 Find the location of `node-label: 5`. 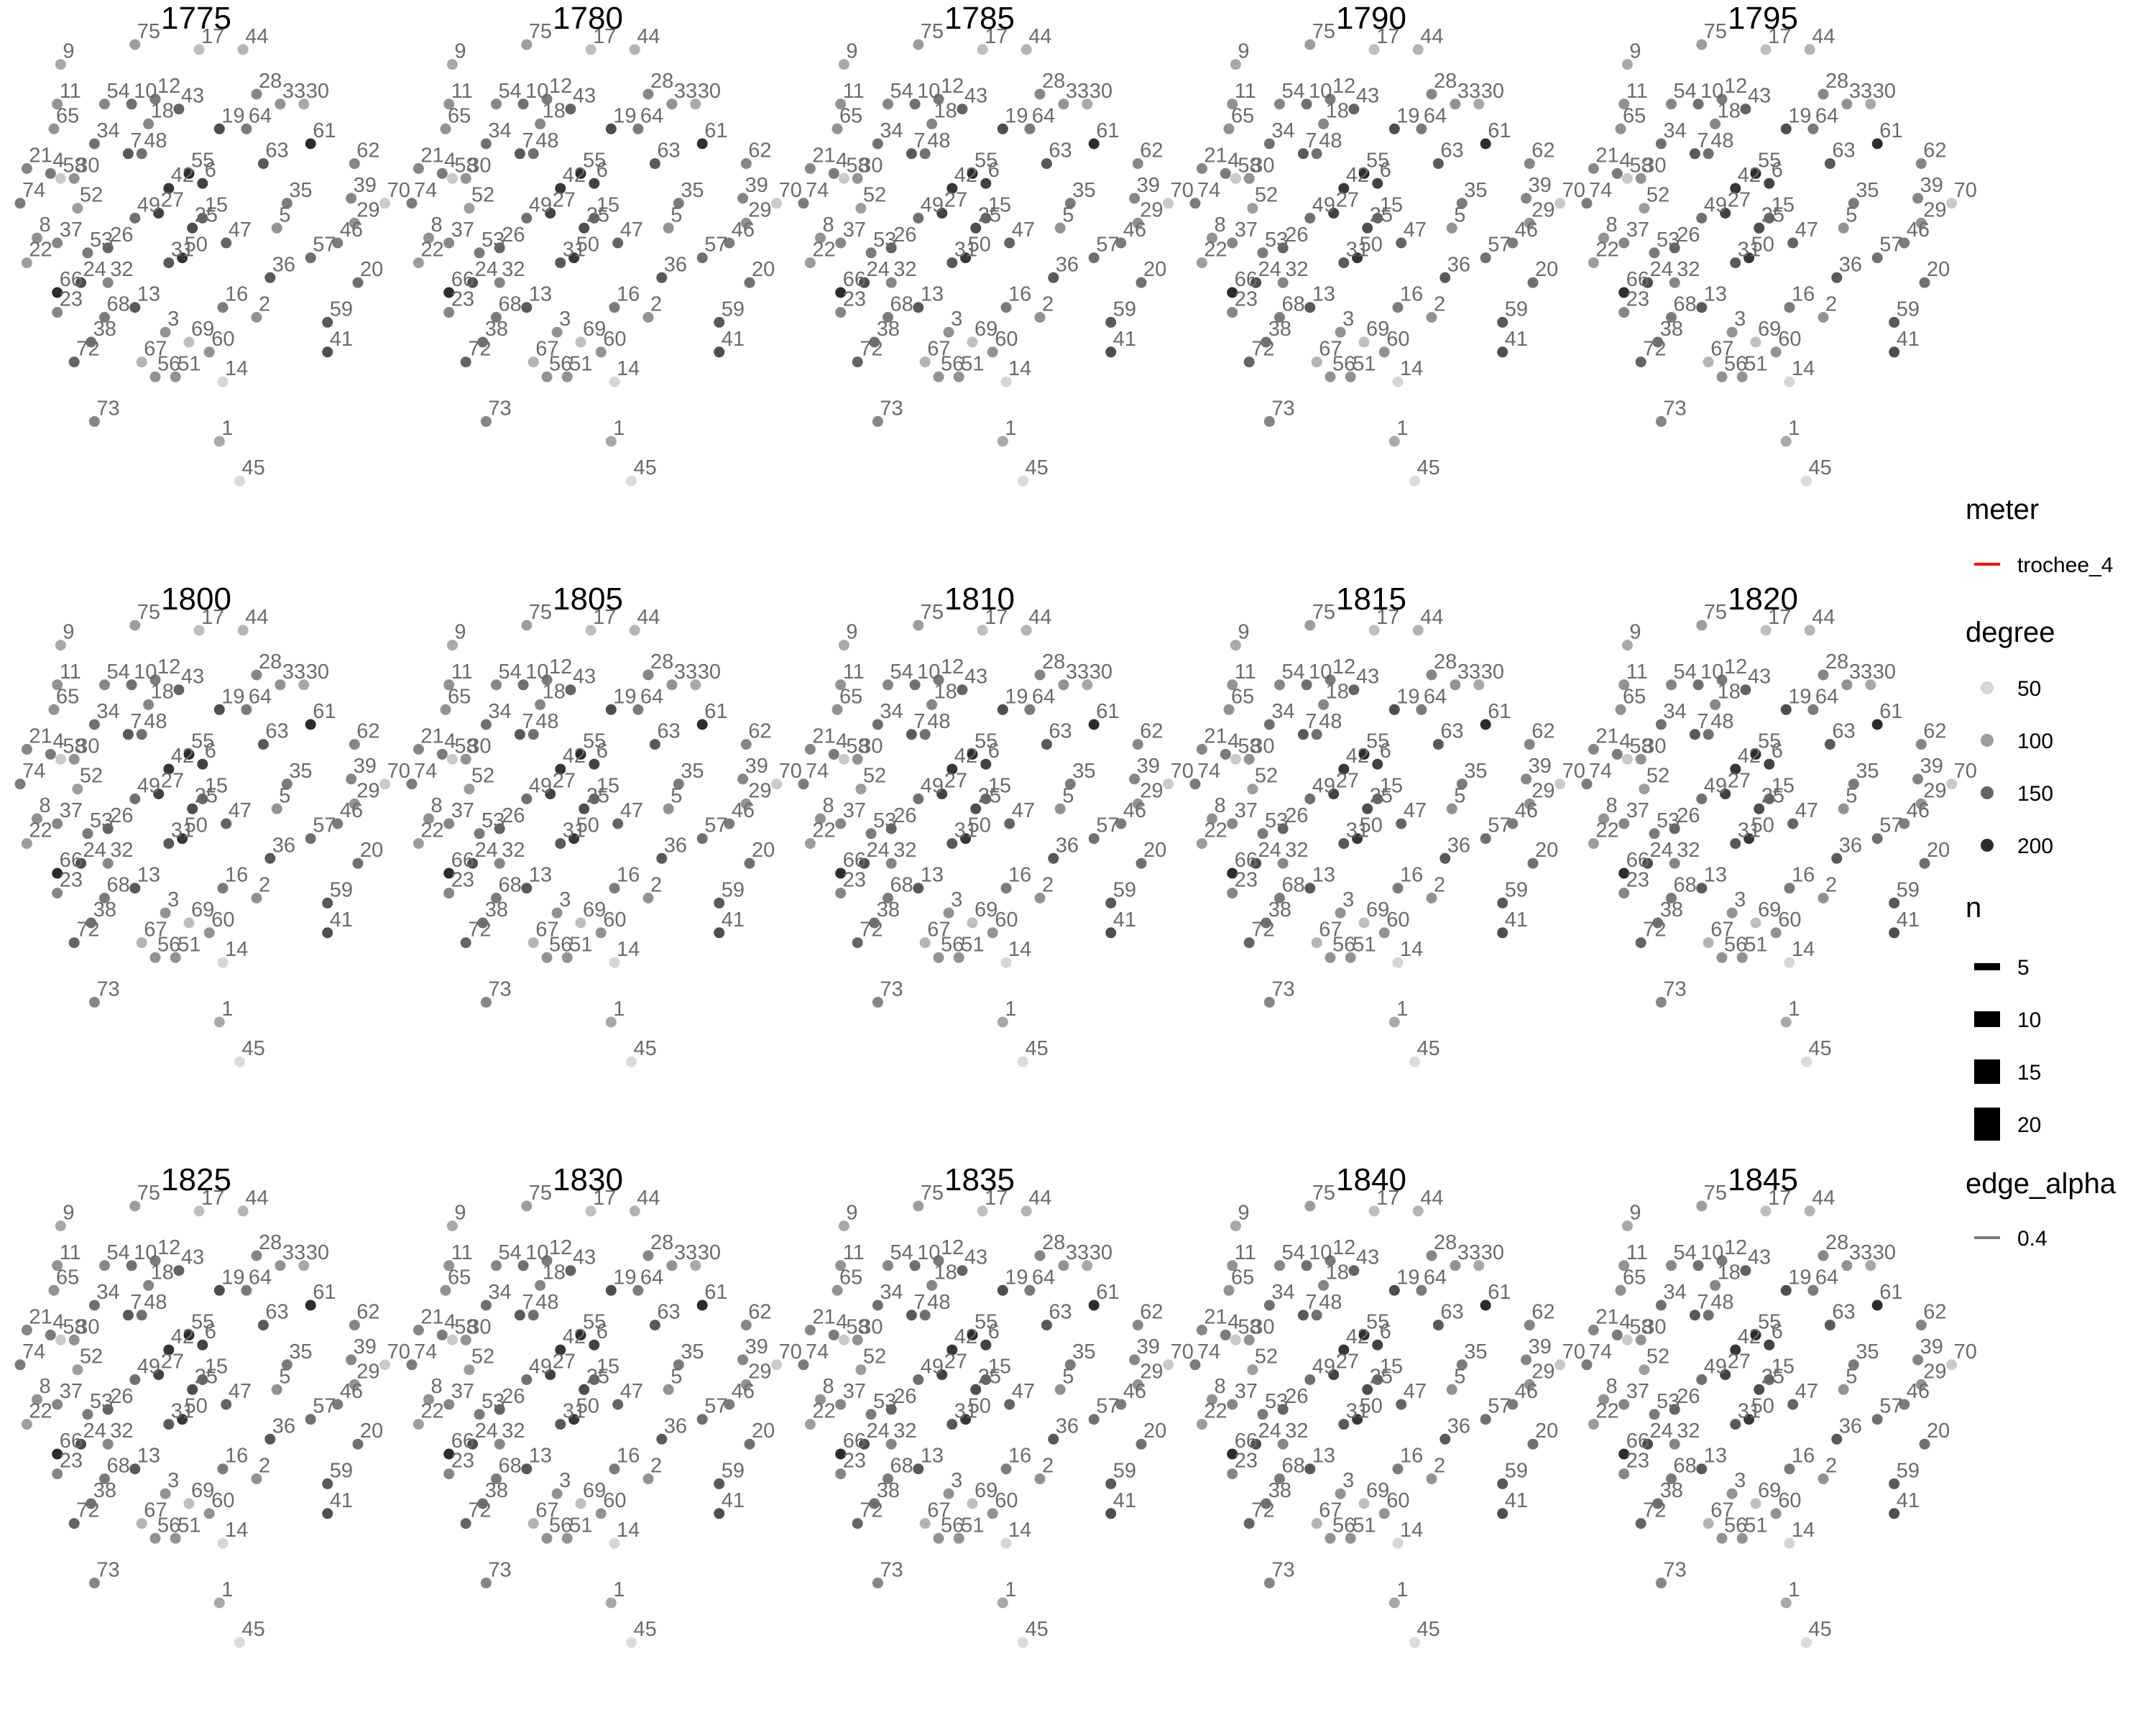

node-label: 5 is located at coordinates (1459, 795).